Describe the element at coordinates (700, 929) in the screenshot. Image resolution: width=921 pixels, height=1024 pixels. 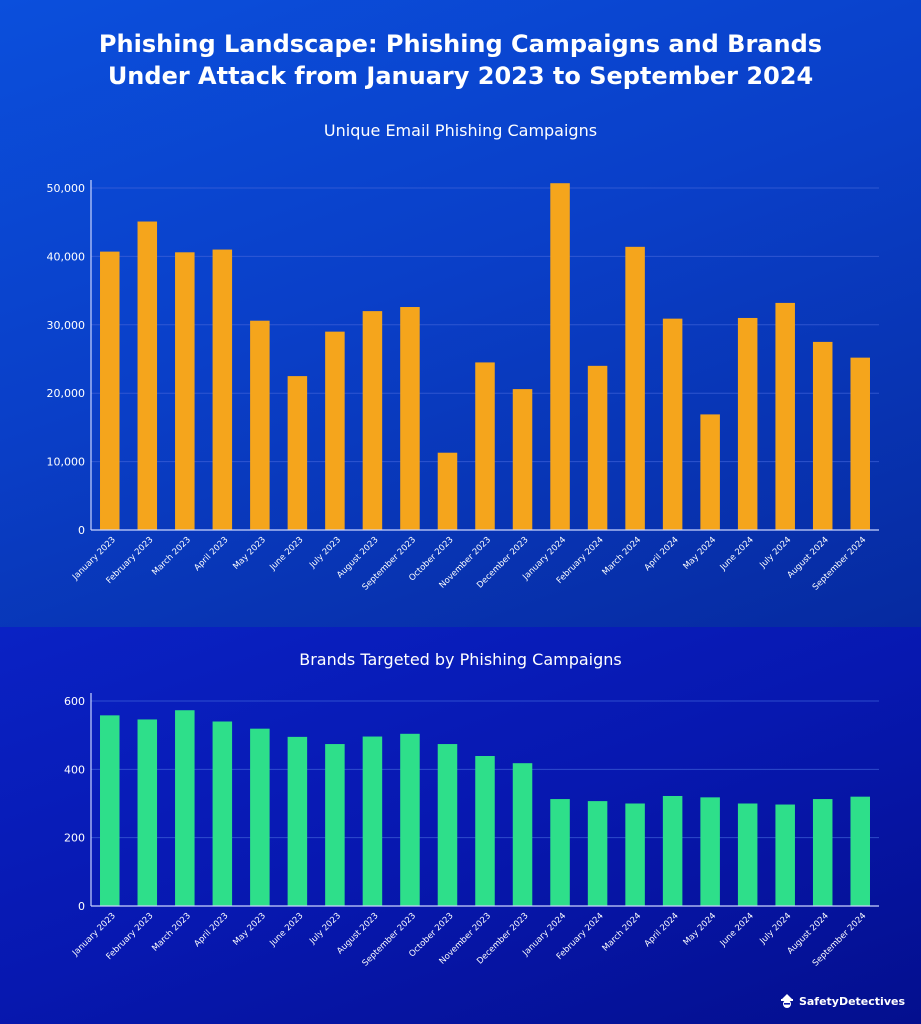
I see `x-tick-label: May 2024` at that location.